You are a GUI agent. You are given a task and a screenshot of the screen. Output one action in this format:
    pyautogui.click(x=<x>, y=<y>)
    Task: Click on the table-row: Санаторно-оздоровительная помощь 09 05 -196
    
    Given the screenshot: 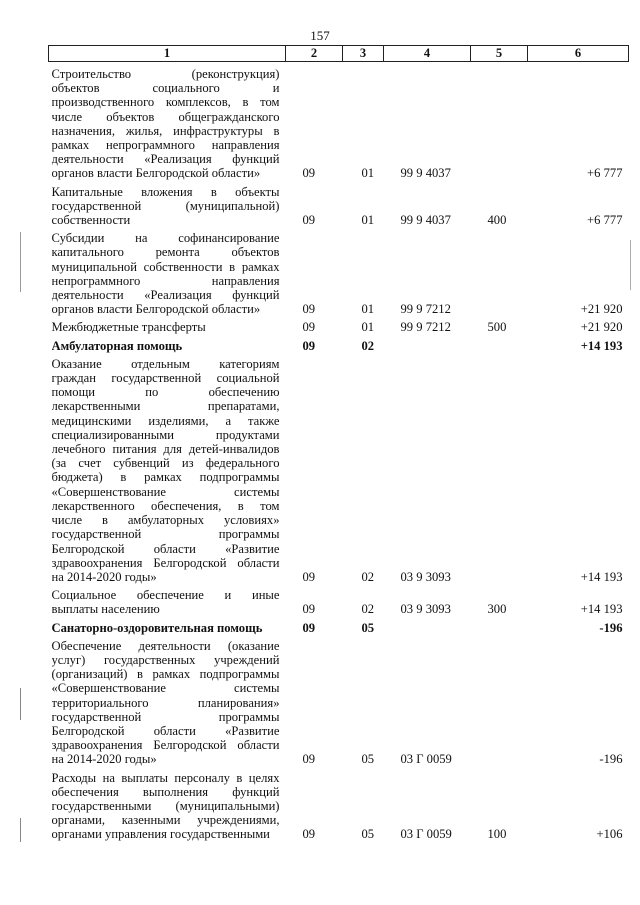 What is the action you would take?
    pyautogui.click(x=339, y=630)
    